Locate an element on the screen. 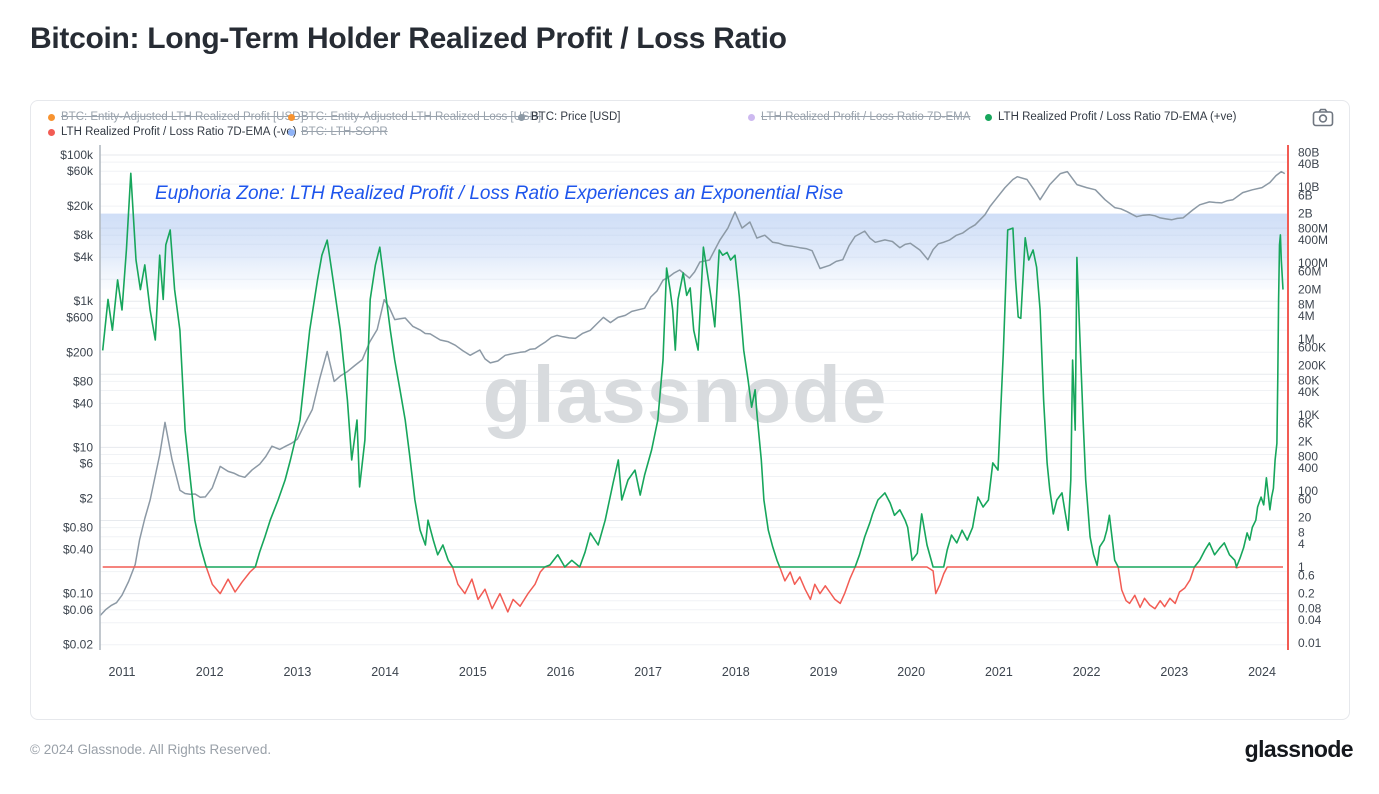 The height and width of the screenshot is (794, 1379). lth-ratio-ema-negative-dot is located at coordinates (51, 132).